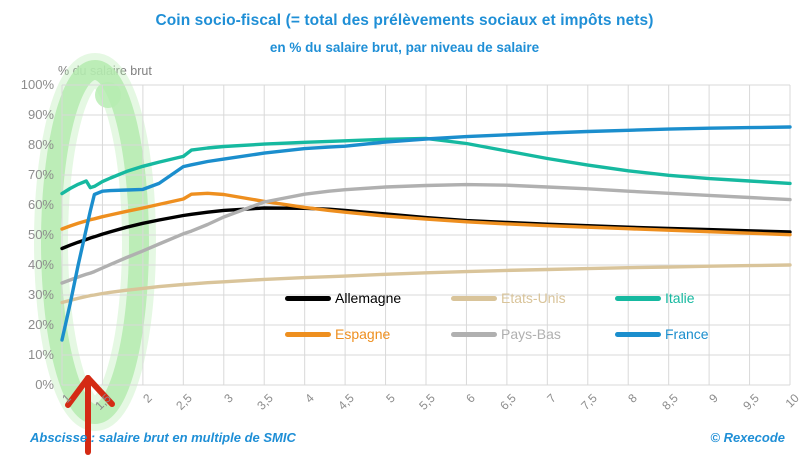 The height and width of the screenshot is (460, 809). Describe the element at coordinates (531, 334) in the screenshot. I see `legend-label: Pays-Bas` at that location.